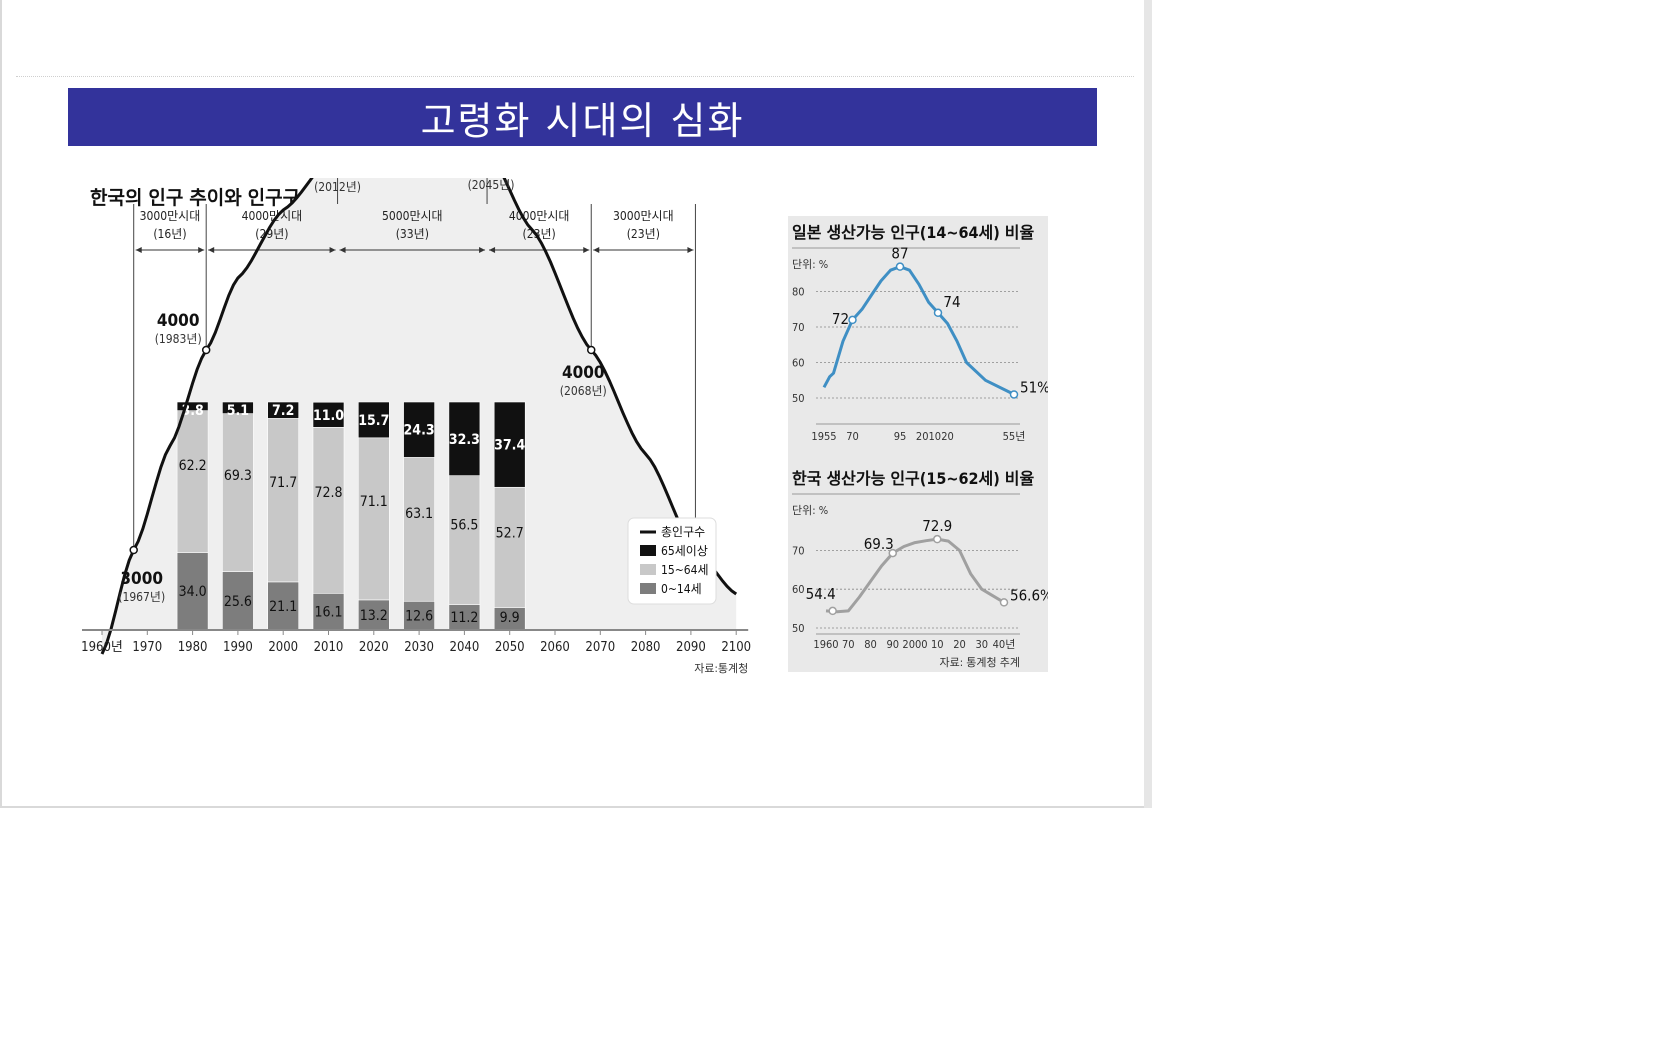 The height and width of the screenshot is (1050, 1680). I want to click on x-axis-tick-label: 1970, so click(147, 647).